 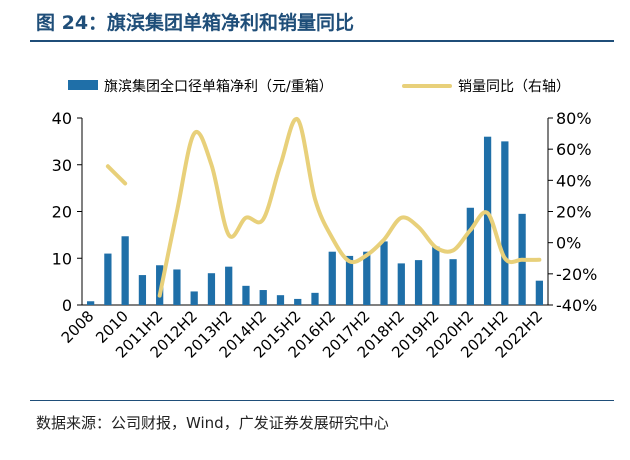 I want to click on right-y-tick-label: 40%, so click(x=574, y=180).